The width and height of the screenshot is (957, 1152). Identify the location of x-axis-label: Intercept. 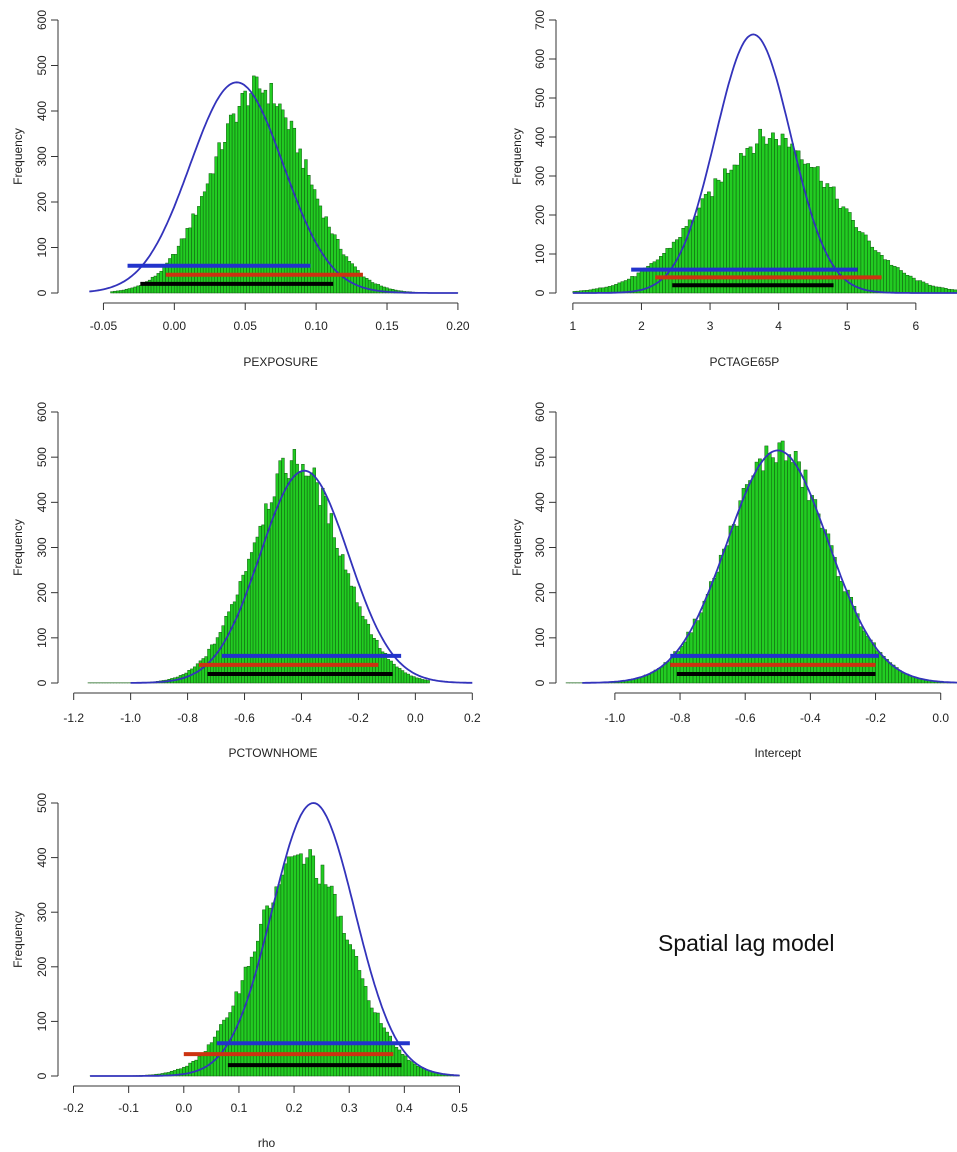
(777, 753).